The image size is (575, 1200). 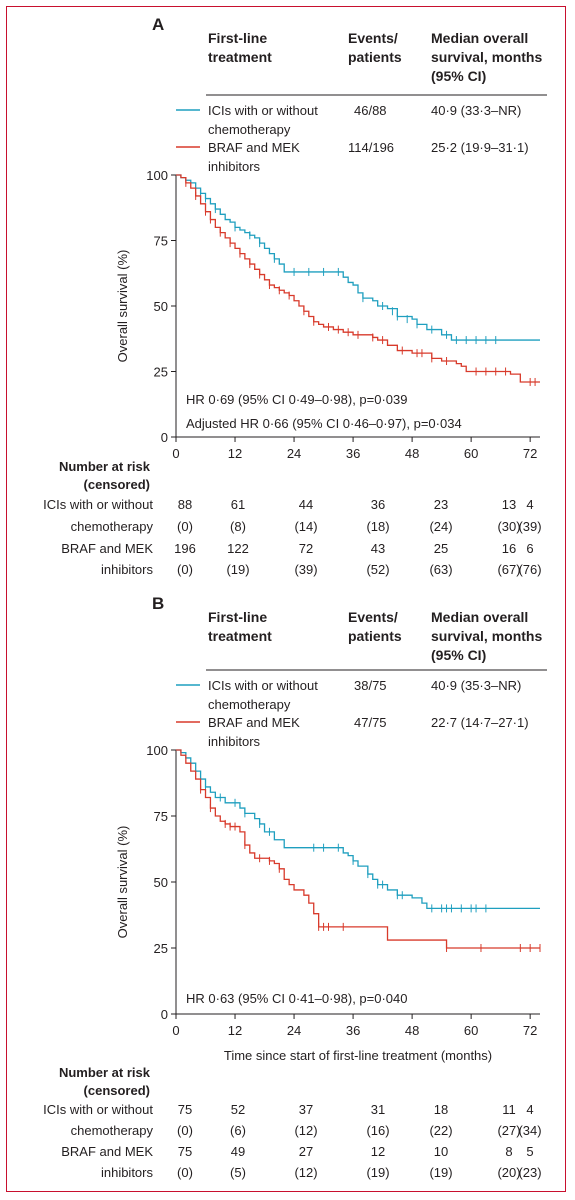 What do you see at coordinates (158, 24) in the screenshot?
I see `panel-label: A` at bounding box center [158, 24].